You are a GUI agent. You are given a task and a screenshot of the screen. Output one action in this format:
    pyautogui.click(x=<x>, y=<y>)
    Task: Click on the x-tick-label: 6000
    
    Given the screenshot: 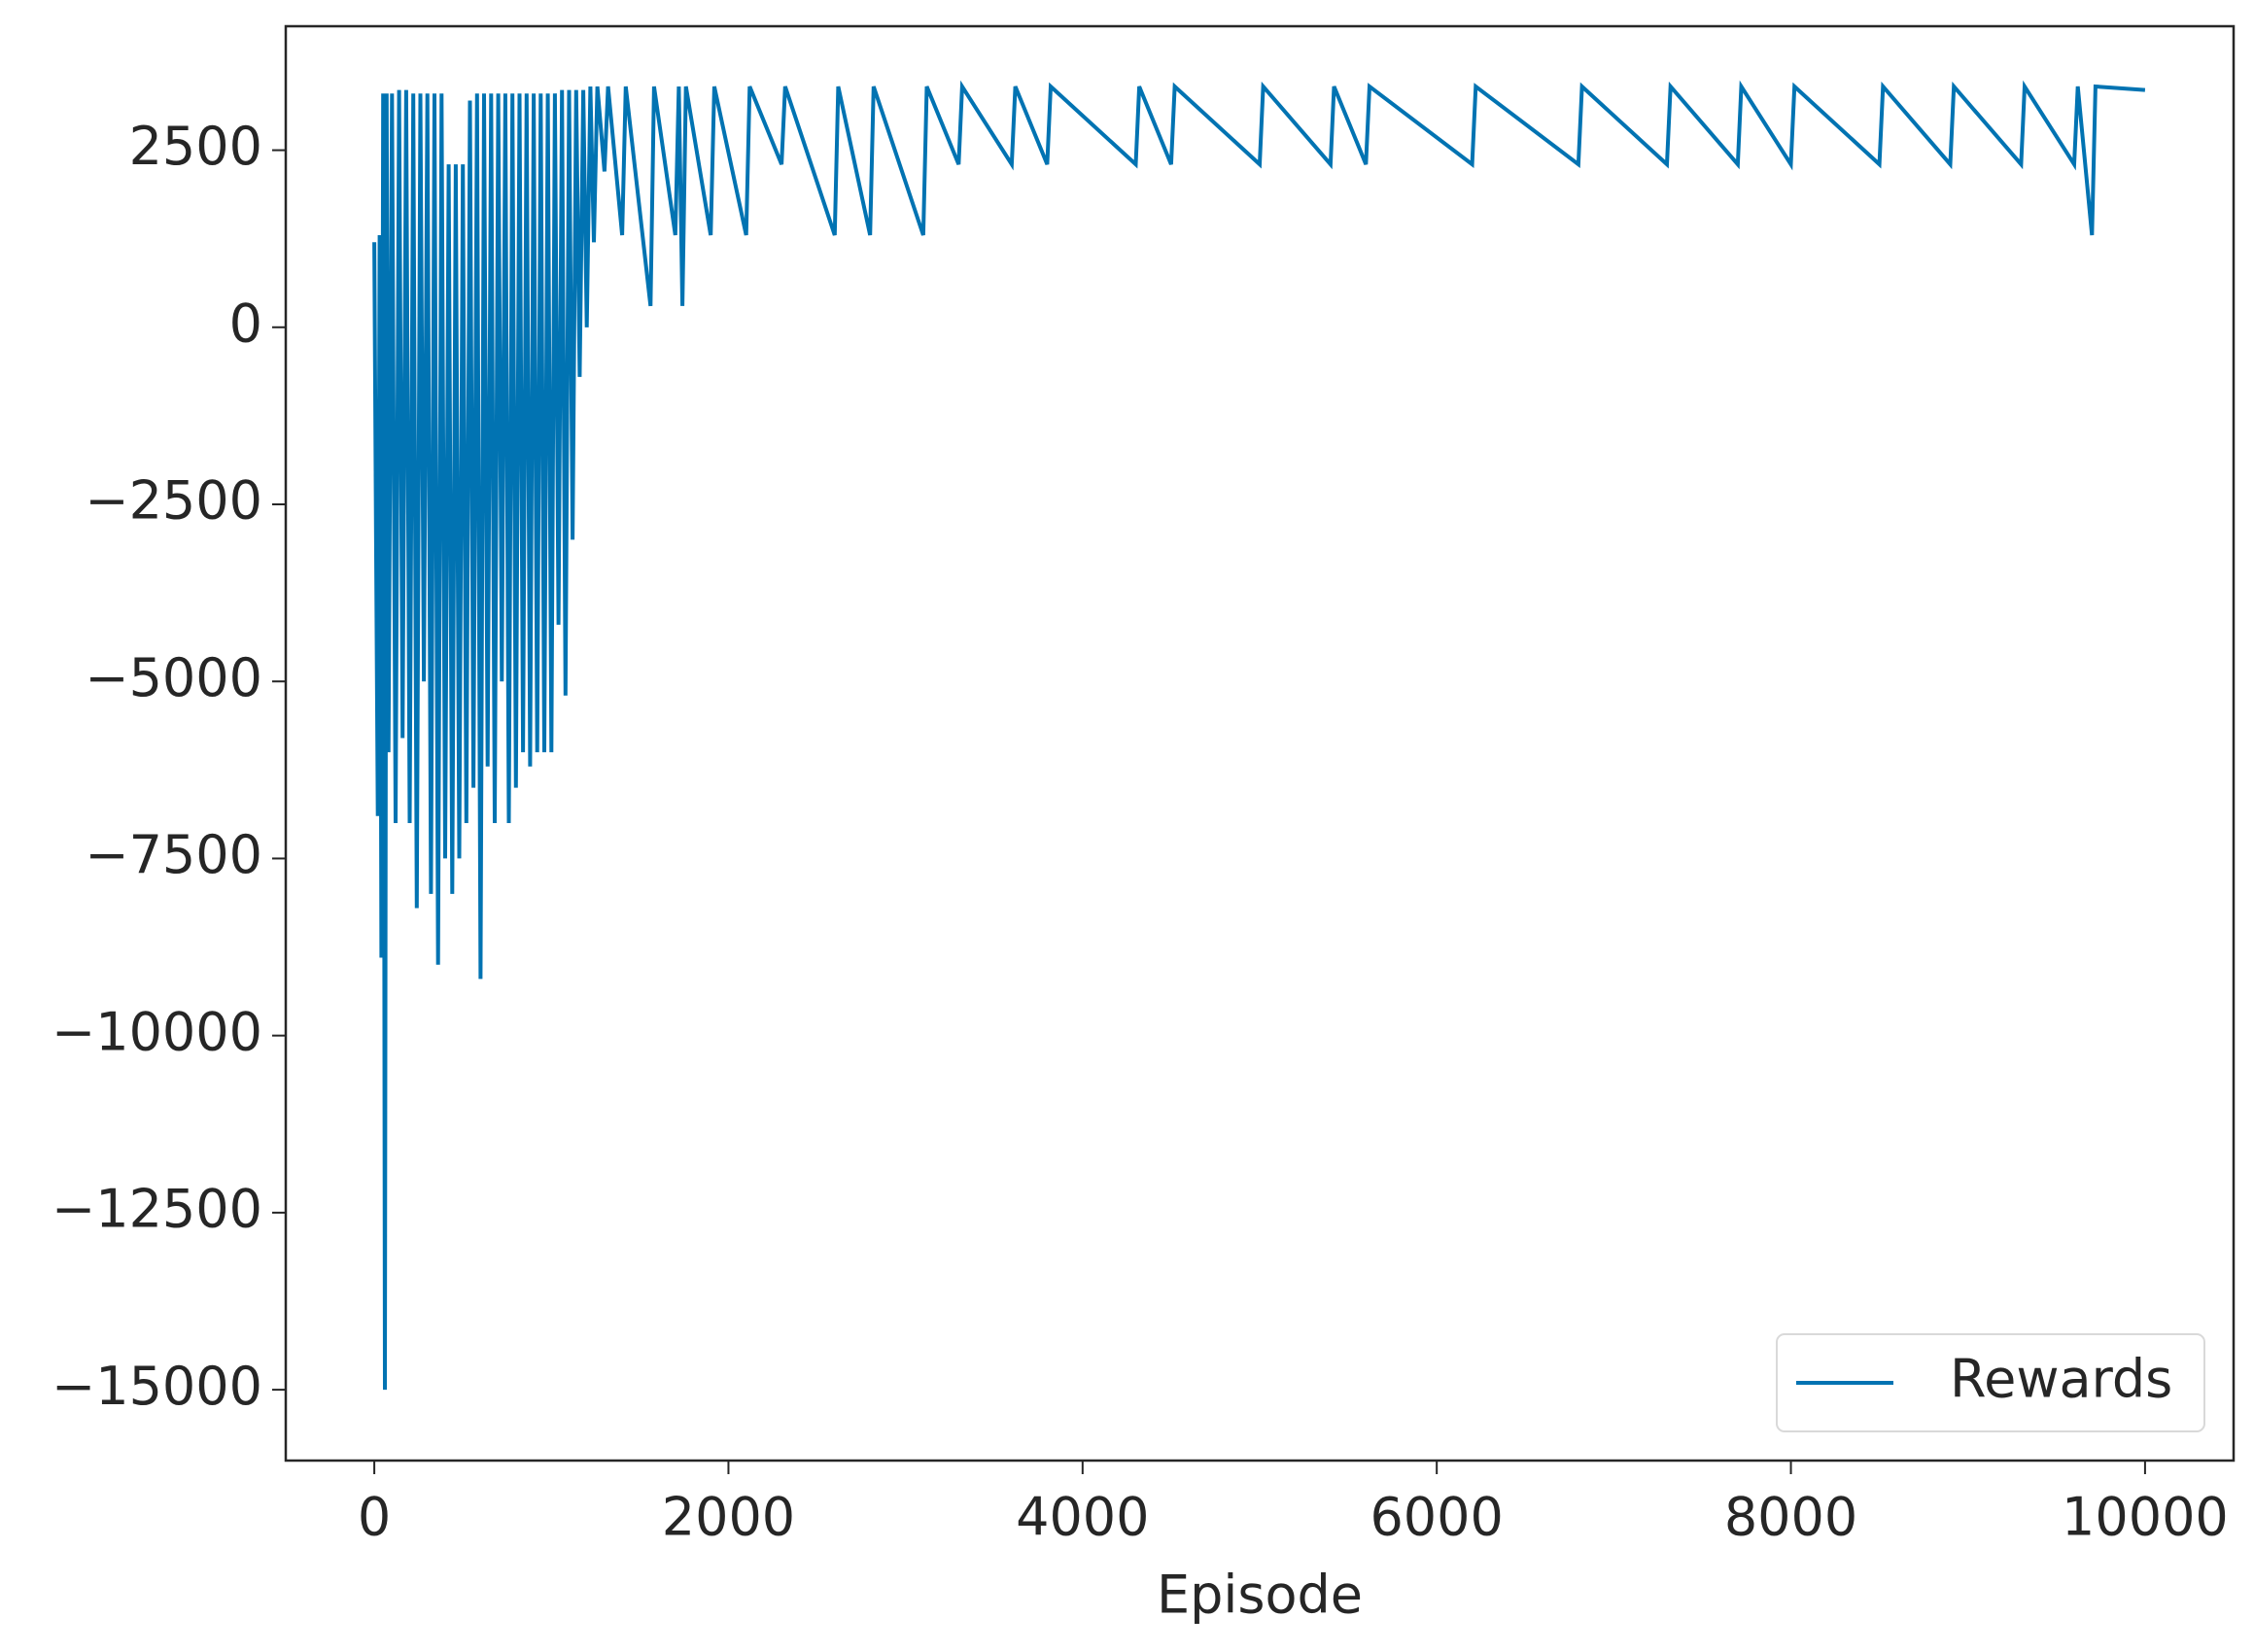 What is the action you would take?
    pyautogui.click(x=1436, y=1518)
    